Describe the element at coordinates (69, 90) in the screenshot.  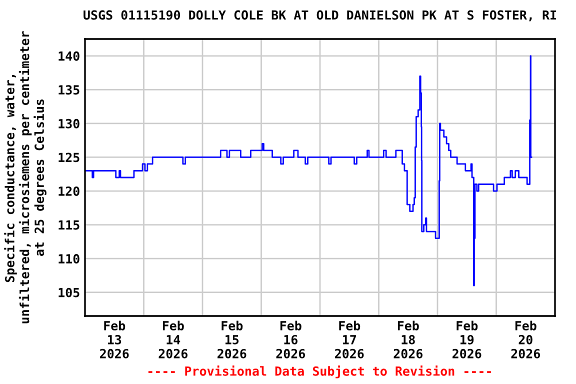
I see `y-tick-label: 135` at that location.